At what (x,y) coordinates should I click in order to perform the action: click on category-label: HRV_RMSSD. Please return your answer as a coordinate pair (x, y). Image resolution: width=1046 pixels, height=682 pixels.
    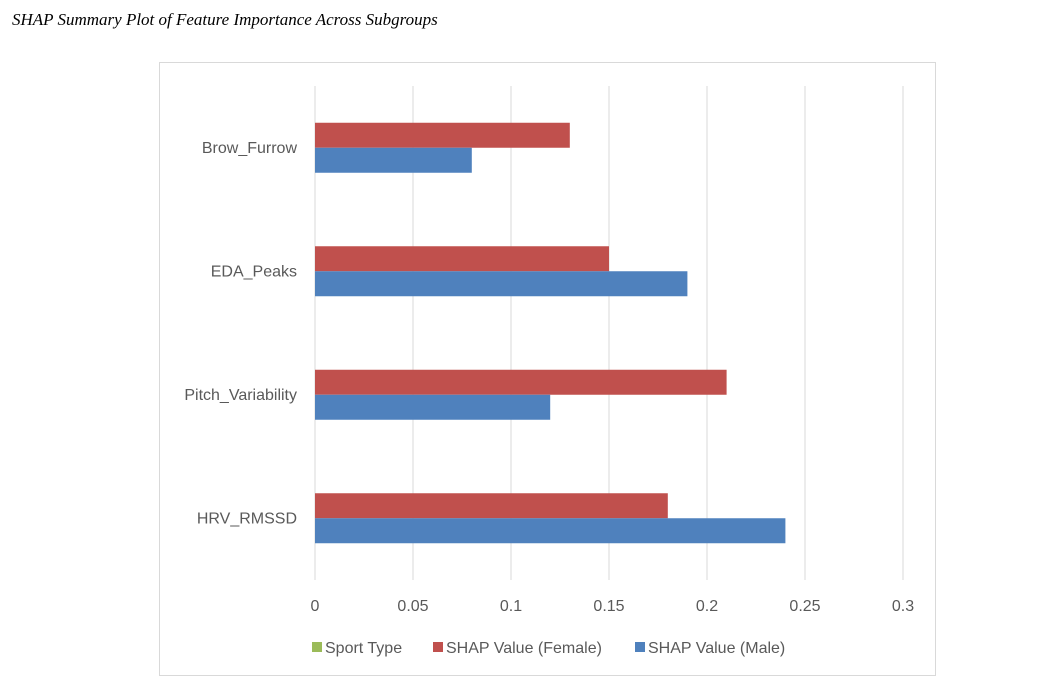
    Looking at the image, I should click on (247, 518).